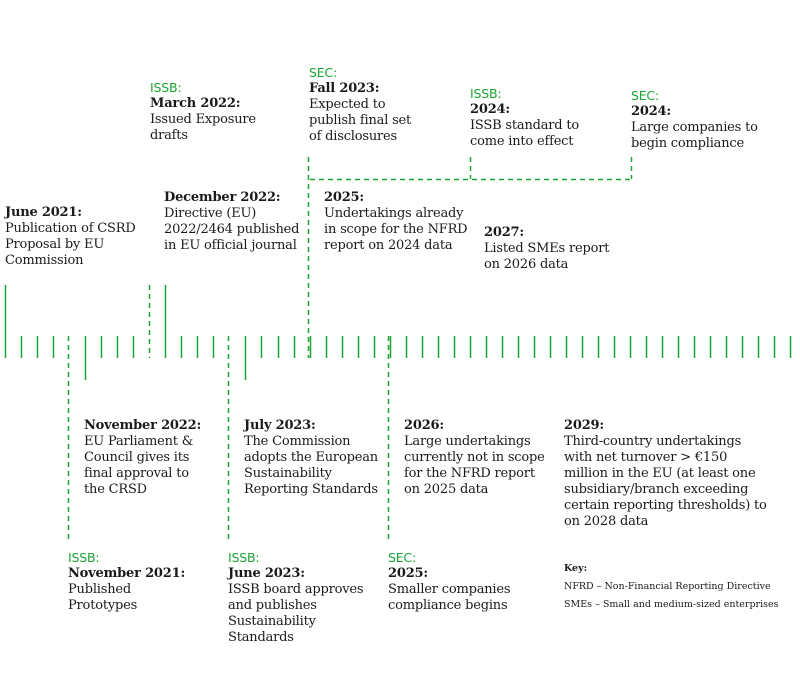  Describe the element at coordinates (449, 597) in the screenshot. I see `event-description: Smaller companies compliance begins` at that location.